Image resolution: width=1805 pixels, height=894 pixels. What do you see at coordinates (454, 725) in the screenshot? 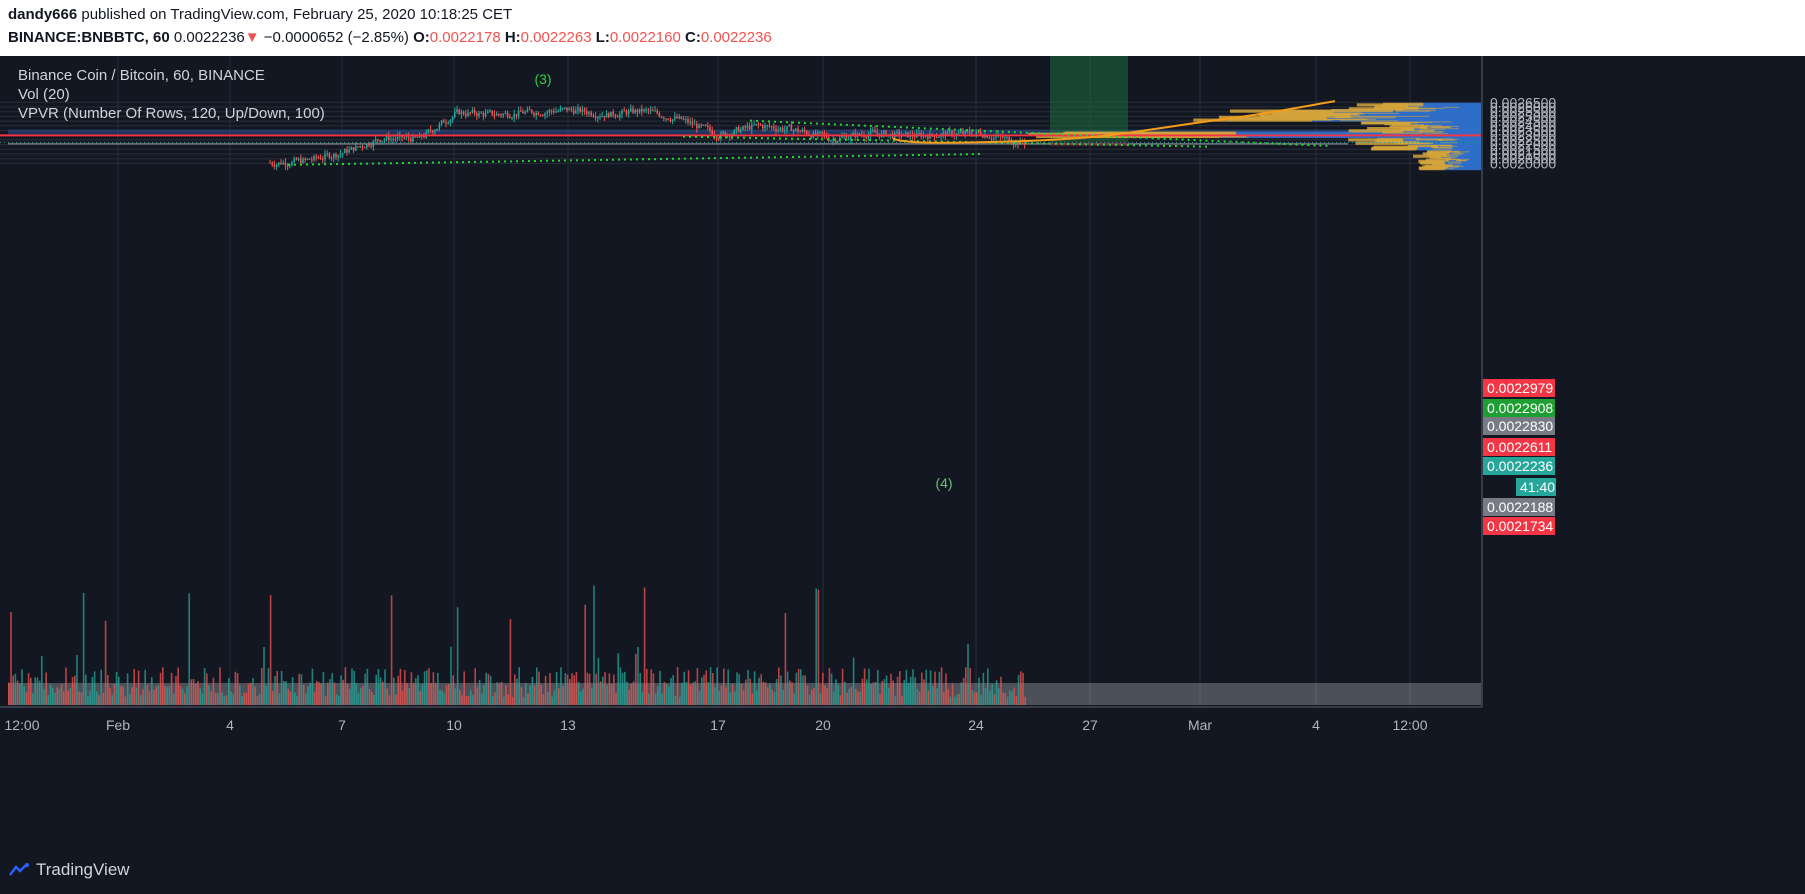
I see `time-tick: 10` at bounding box center [454, 725].